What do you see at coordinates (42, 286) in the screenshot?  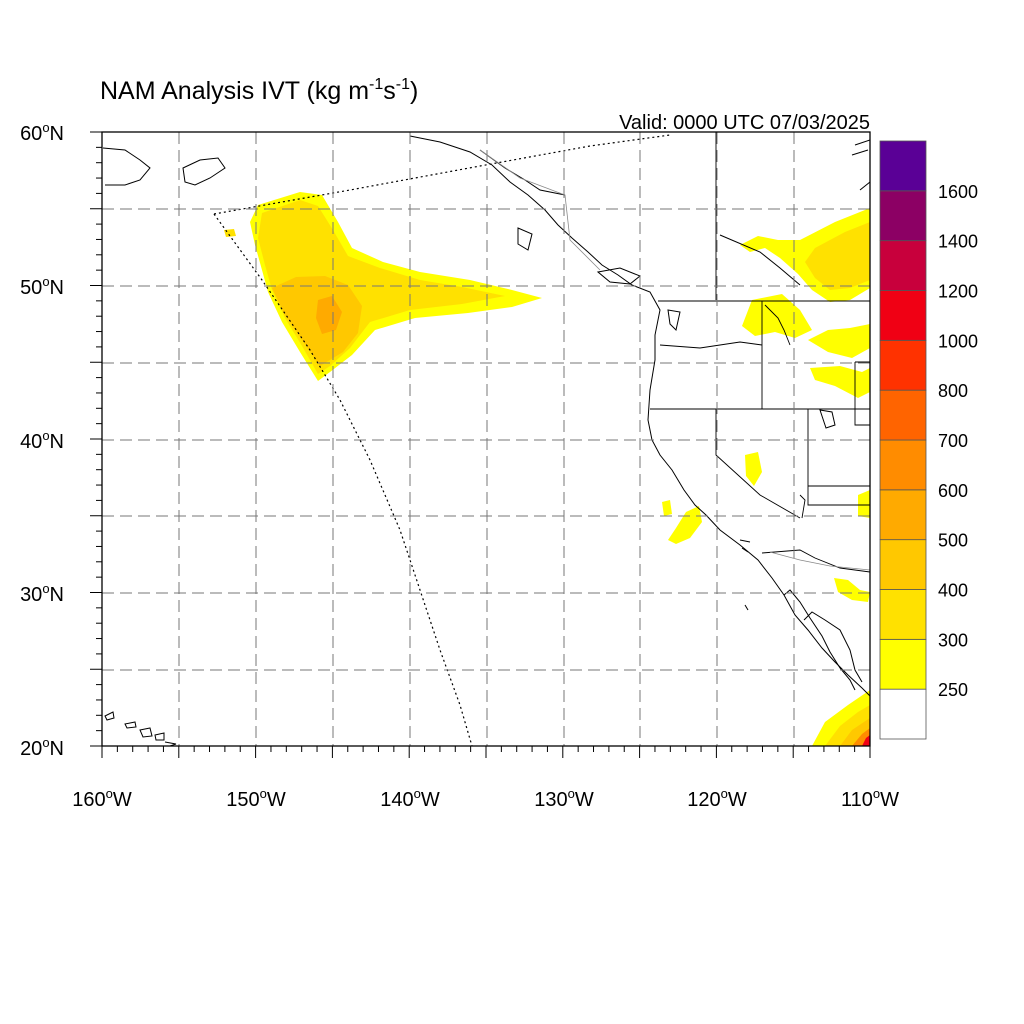 I see `lat-label-50: 50oN` at bounding box center [42, 286].